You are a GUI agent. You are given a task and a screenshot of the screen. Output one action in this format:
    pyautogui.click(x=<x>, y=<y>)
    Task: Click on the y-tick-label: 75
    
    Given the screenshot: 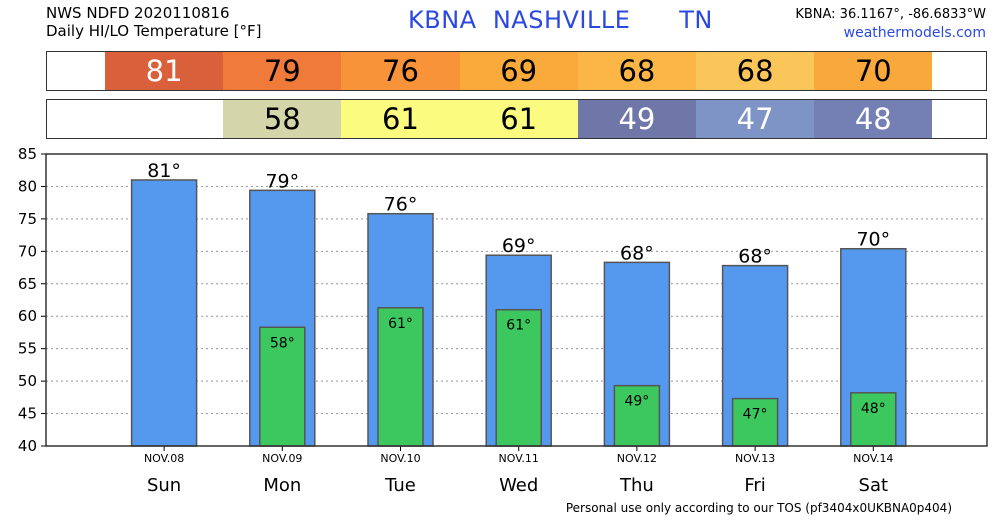 What is the action you would take?
    pyautogui.click(x=27, y=219)
    